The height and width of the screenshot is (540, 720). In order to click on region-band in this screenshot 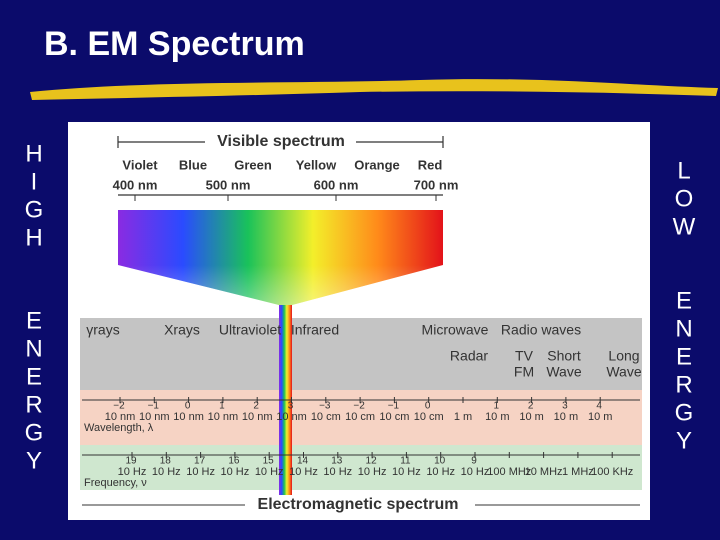, I will do `click(361, 354)`.